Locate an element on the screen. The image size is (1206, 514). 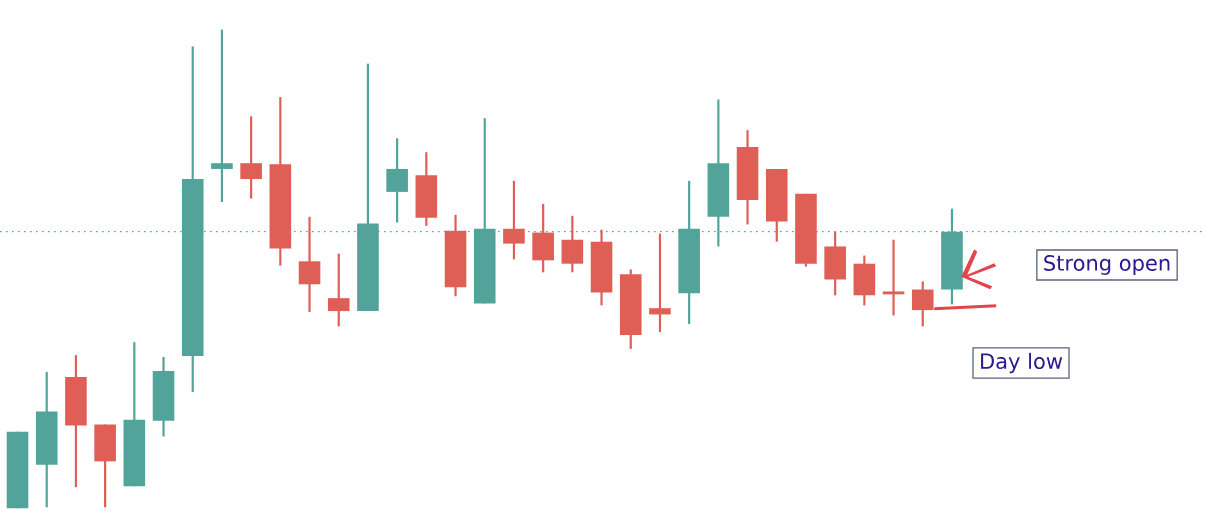
text: Strong open is located at coordinates (1107, 265).